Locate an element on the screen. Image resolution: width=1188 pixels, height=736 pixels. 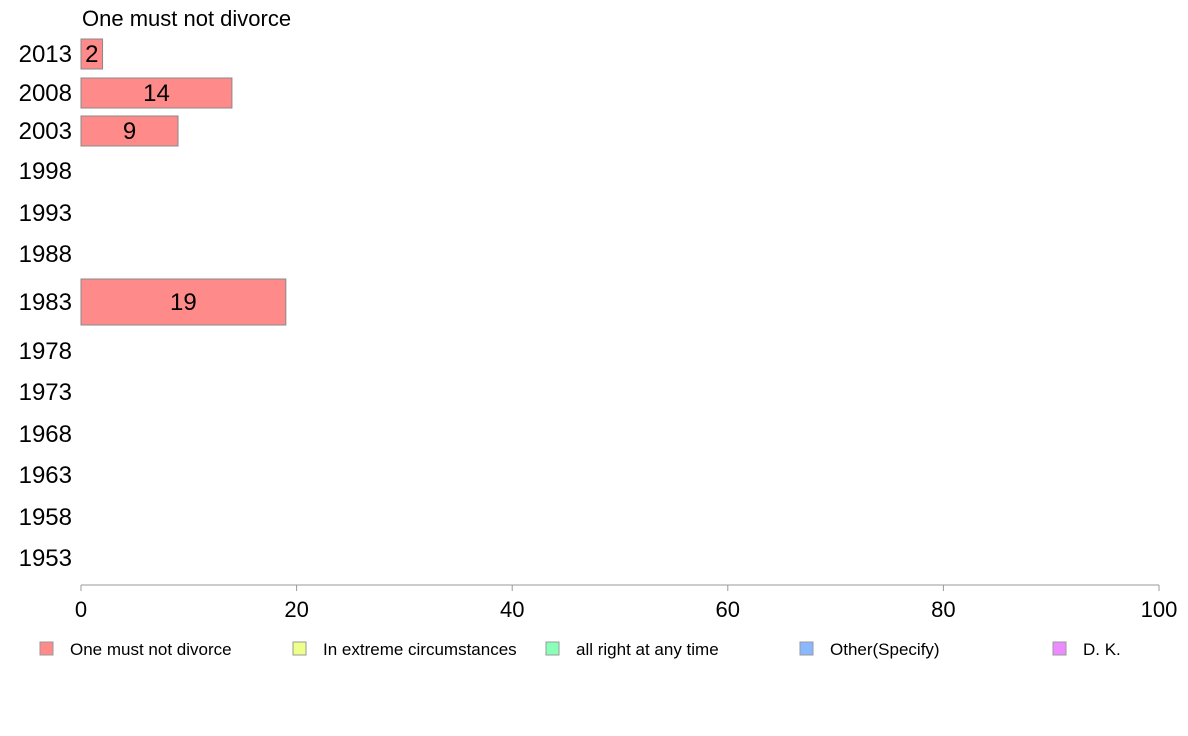
data-label: 14 is located at coordinates (156, 93).